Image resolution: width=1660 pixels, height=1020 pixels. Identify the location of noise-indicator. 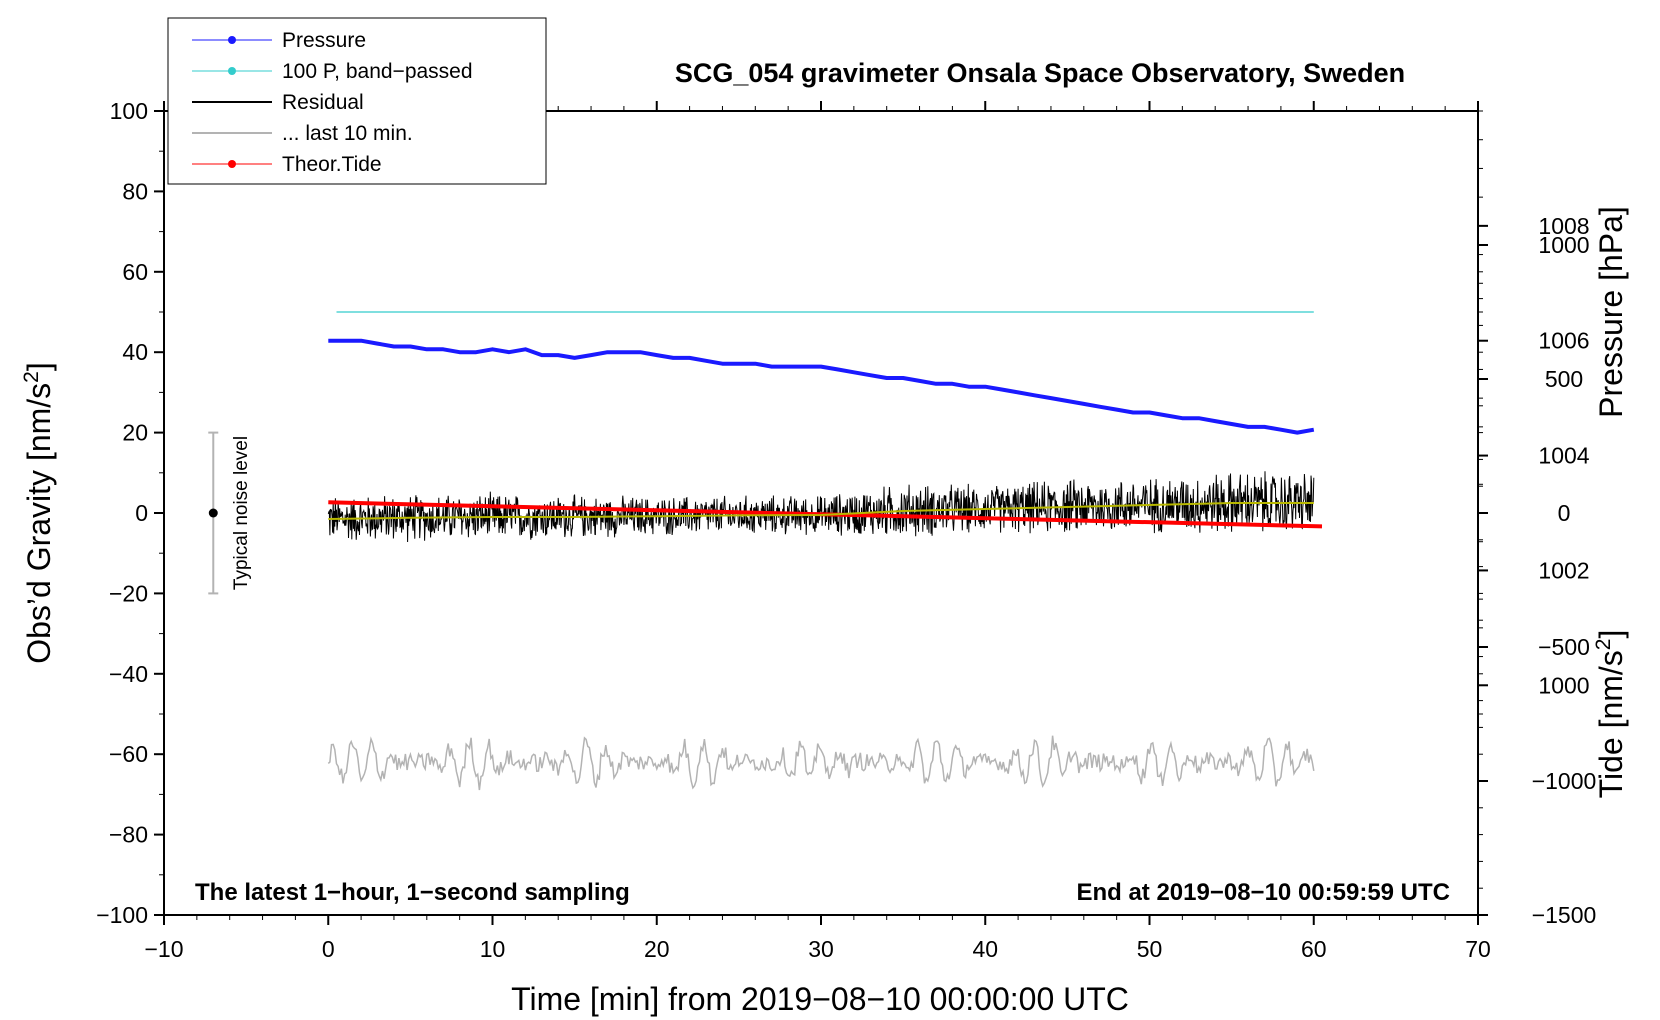
(213, 513).